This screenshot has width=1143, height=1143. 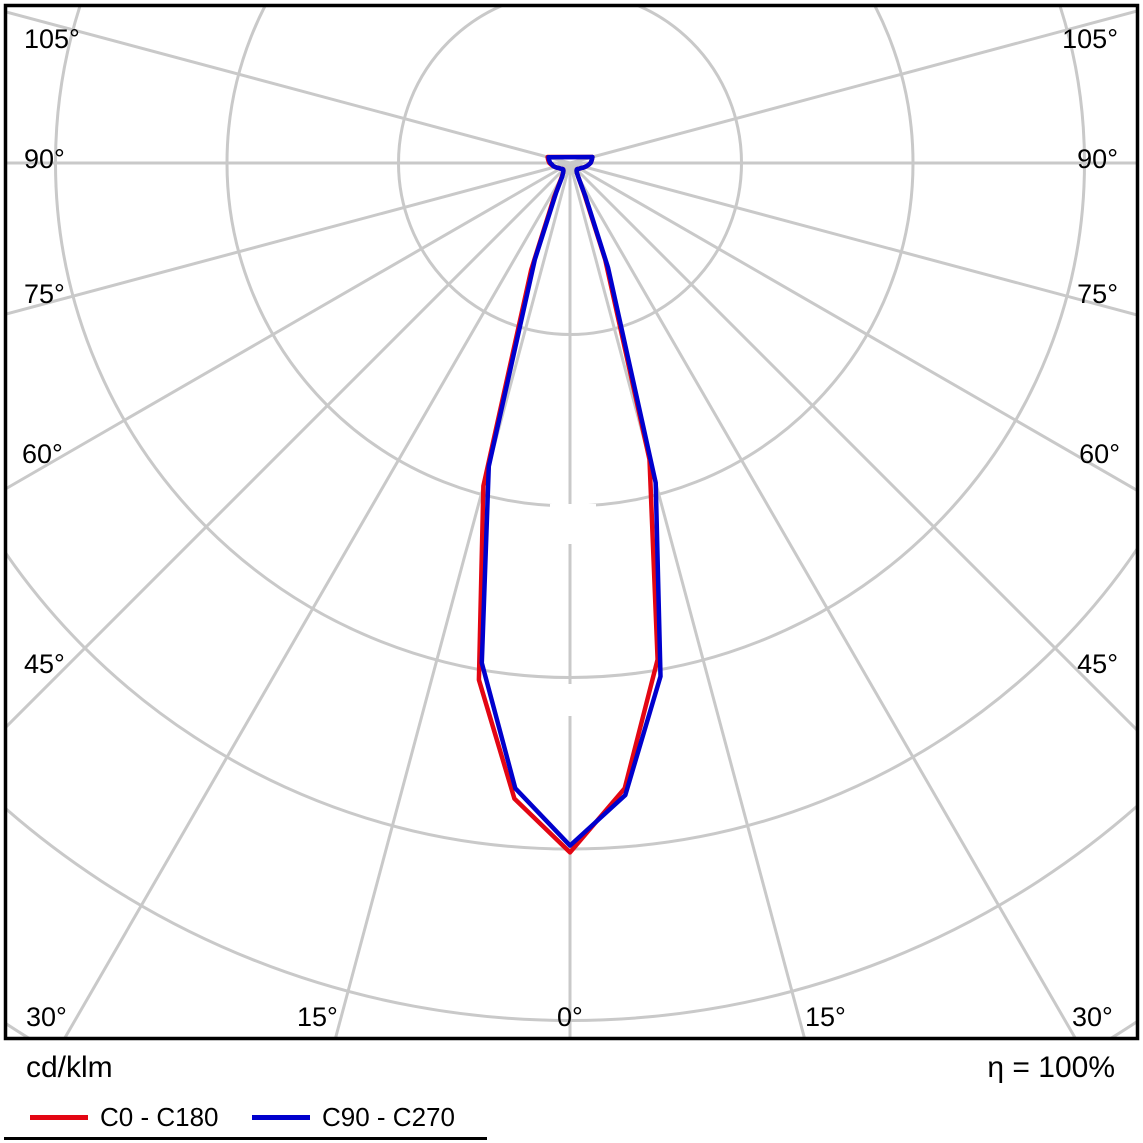 I want to click on angle-label-right-45: 45°, so click(x=1097, y=664).